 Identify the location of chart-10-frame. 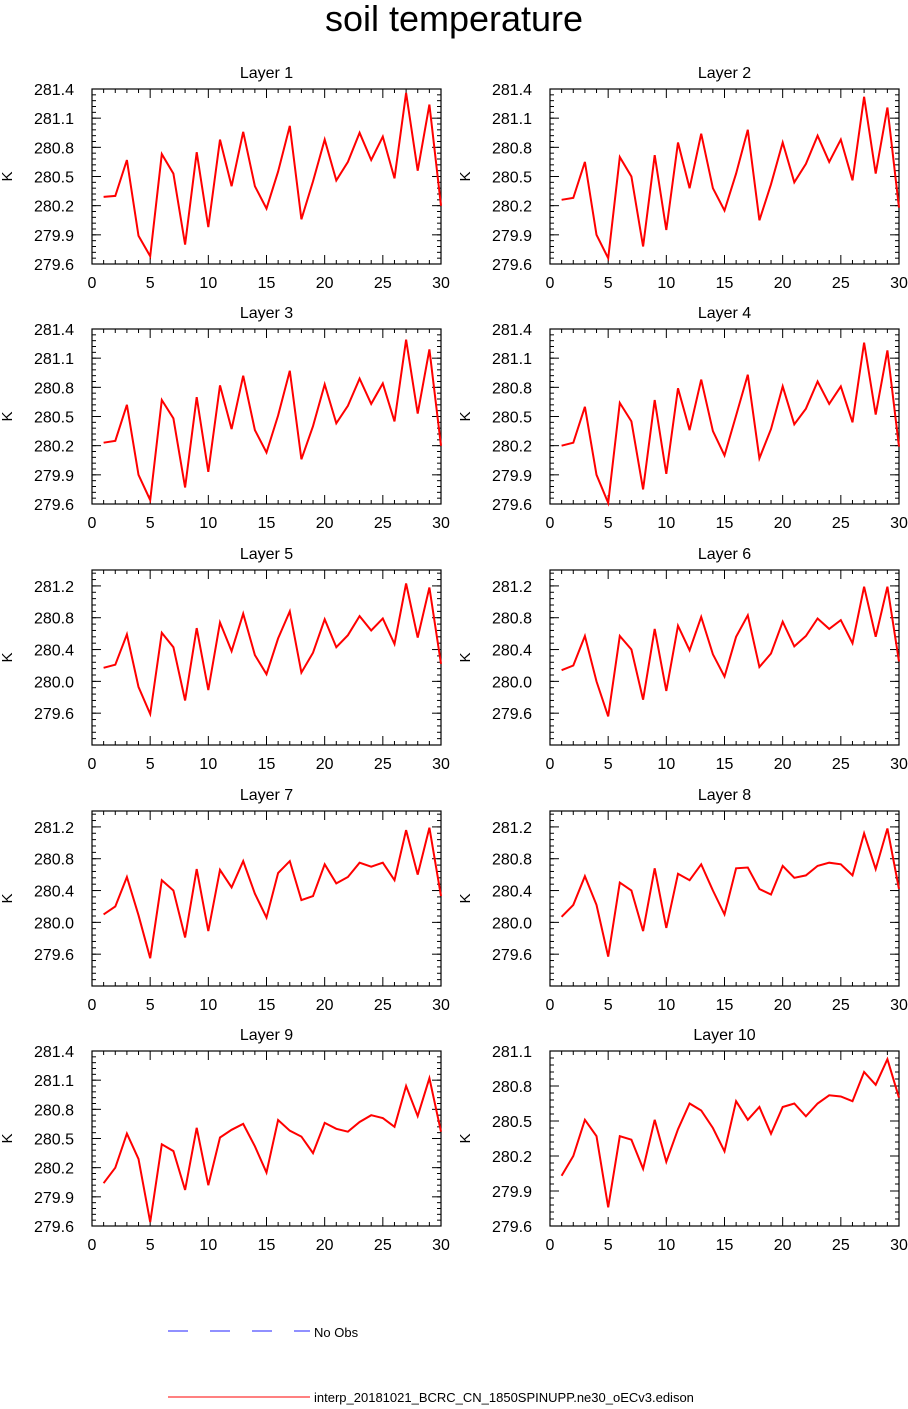
(724, 1138).